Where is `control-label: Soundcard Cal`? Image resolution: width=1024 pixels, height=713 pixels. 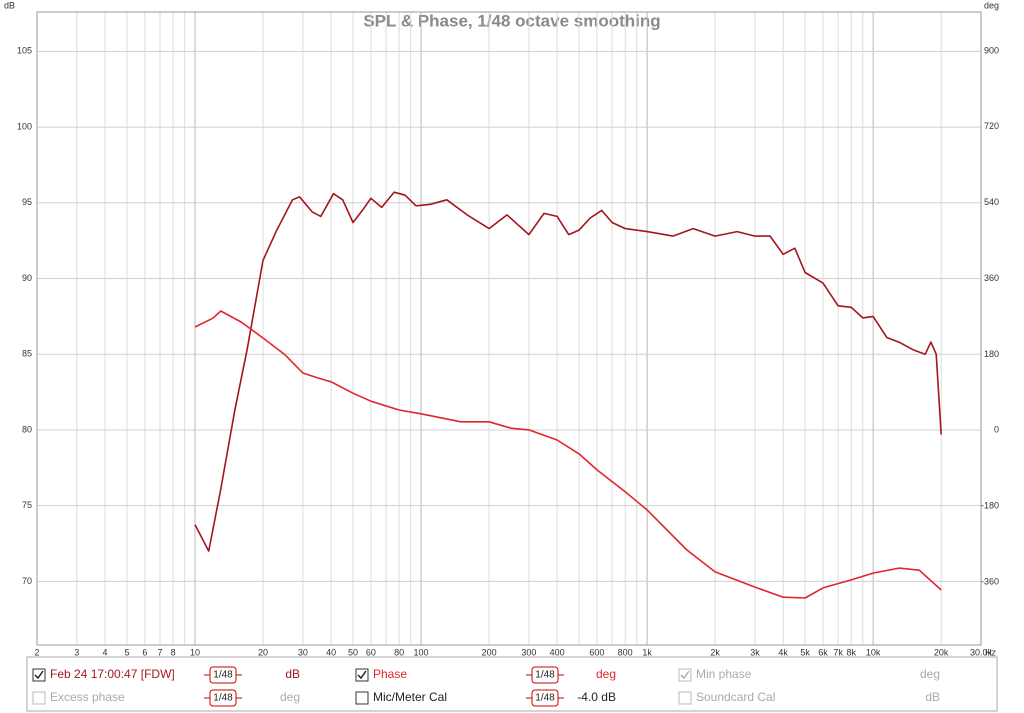
control-label: Soundcard Cal is located at coordinates (735, 697).